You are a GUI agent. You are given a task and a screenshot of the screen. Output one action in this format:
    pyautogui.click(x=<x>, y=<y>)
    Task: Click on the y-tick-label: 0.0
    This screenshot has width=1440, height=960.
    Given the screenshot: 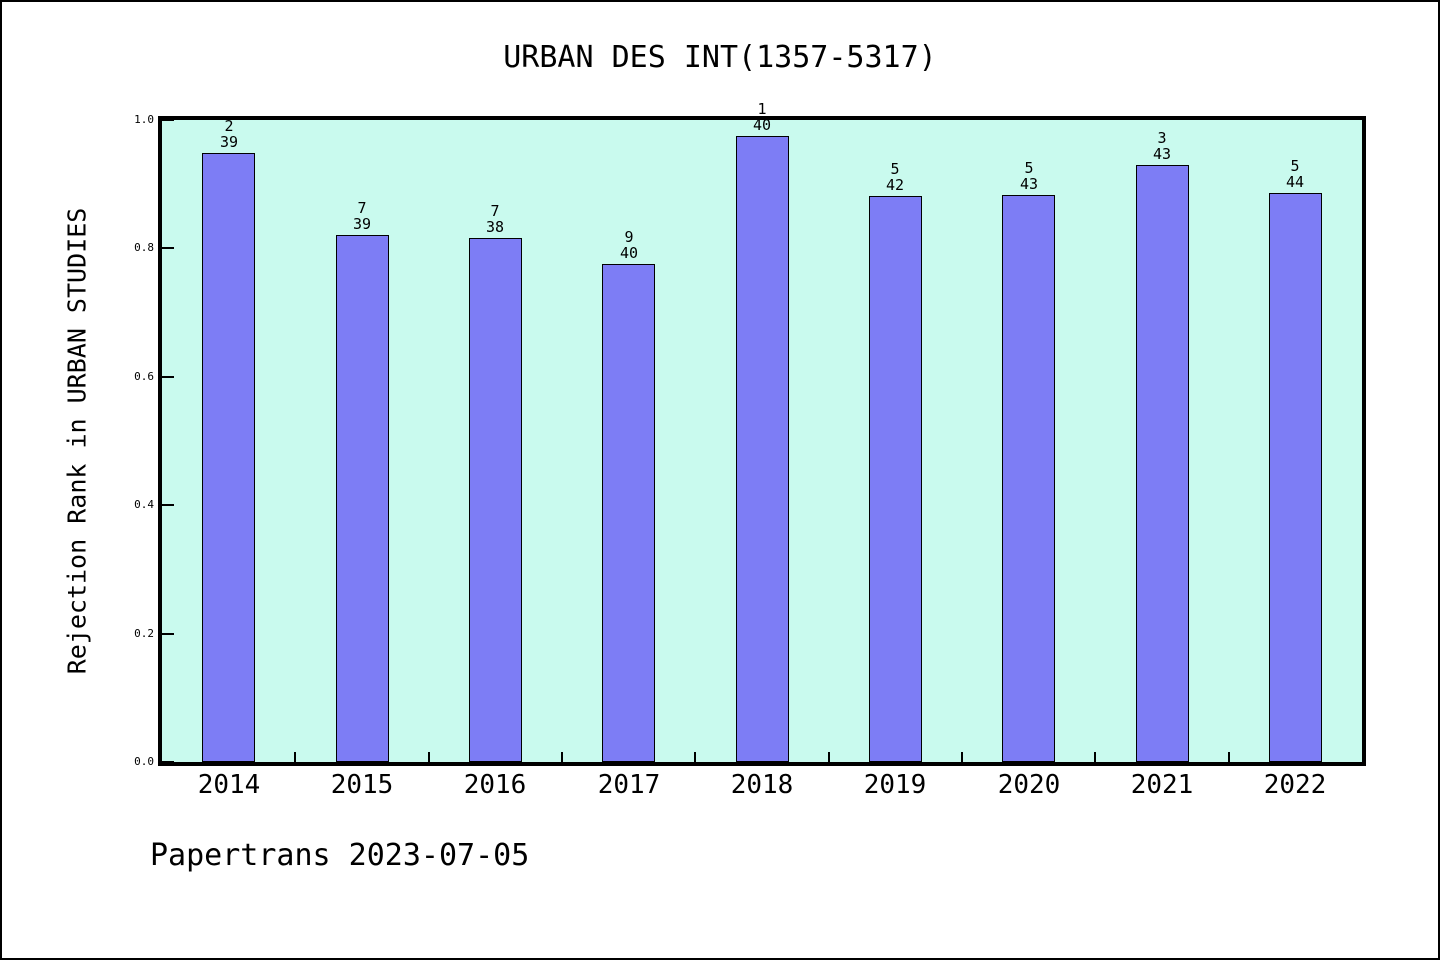 What is the action you would take?
    pyautogui.click(x=144, y=761)
    